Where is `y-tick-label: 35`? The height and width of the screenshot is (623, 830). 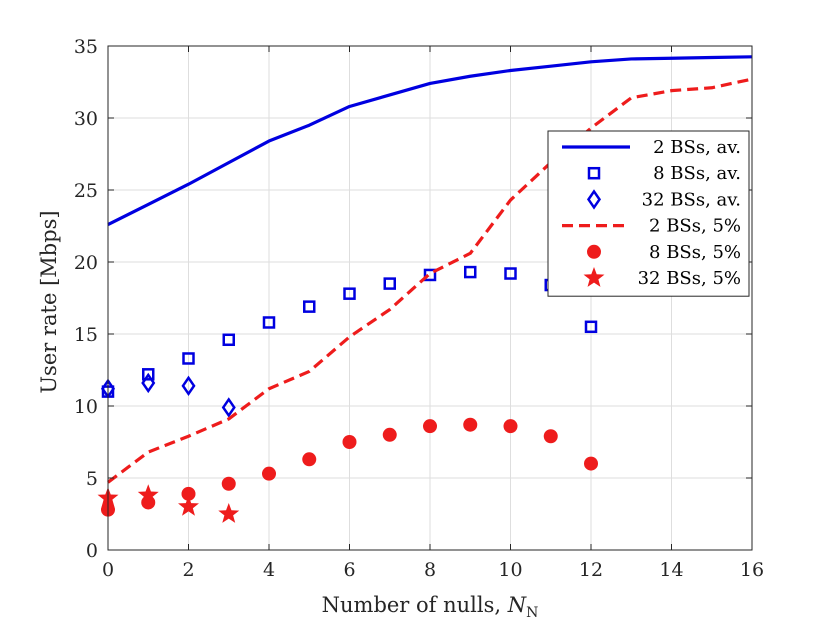
y-tick-label: 35 is located at coordinates (86, 47).